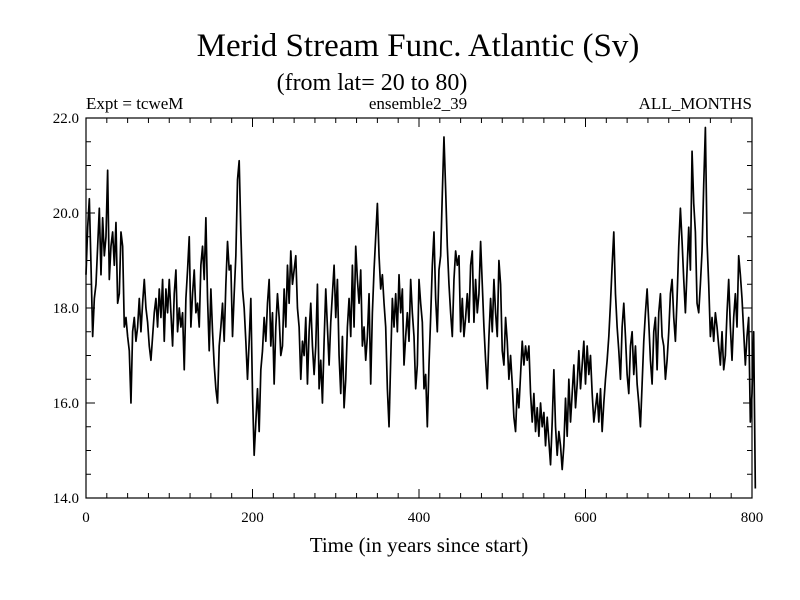 The image size is (800, 600). I want to click on y-tick-label: 16.0, so click(66, 404).